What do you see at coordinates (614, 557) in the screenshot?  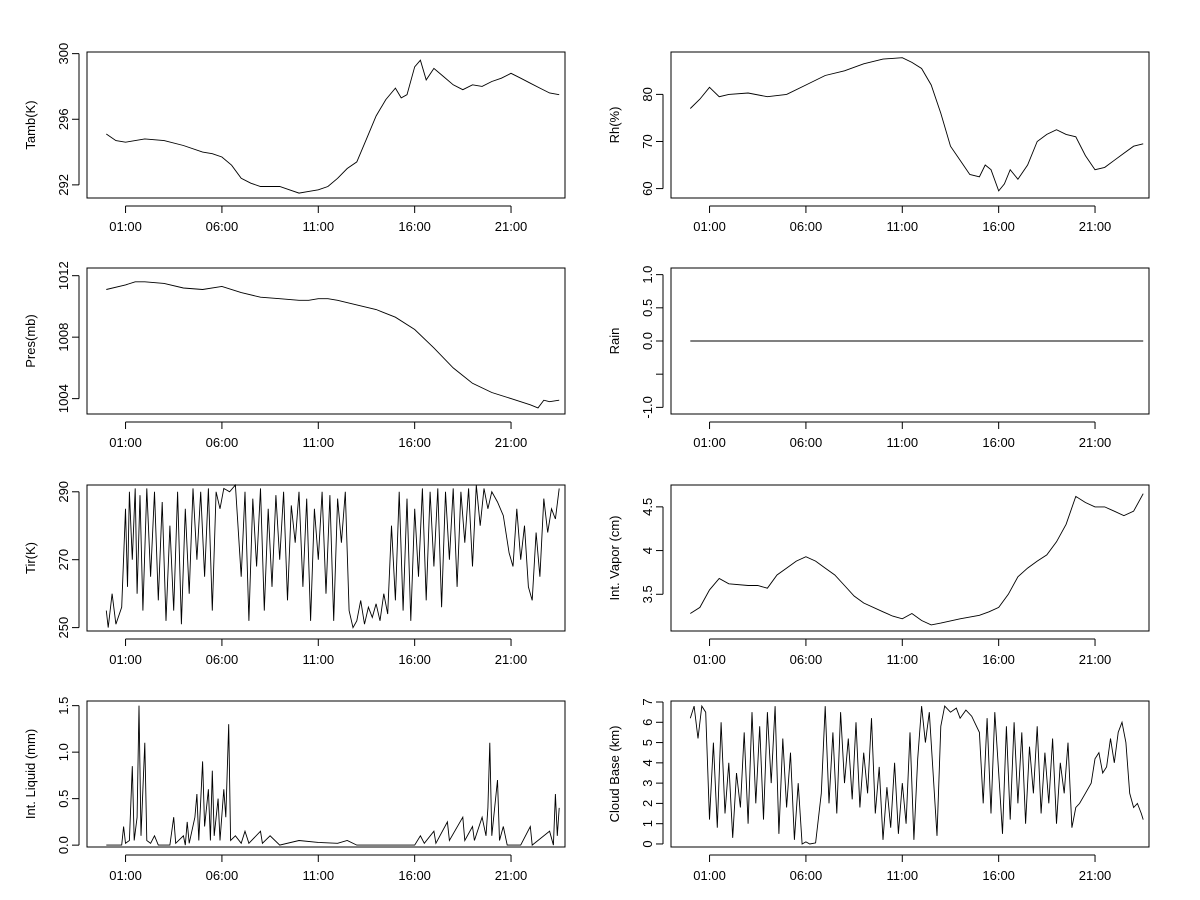 I see `y-axis-label: Int. Vapor (cm)` at bounding box center [614, 557].